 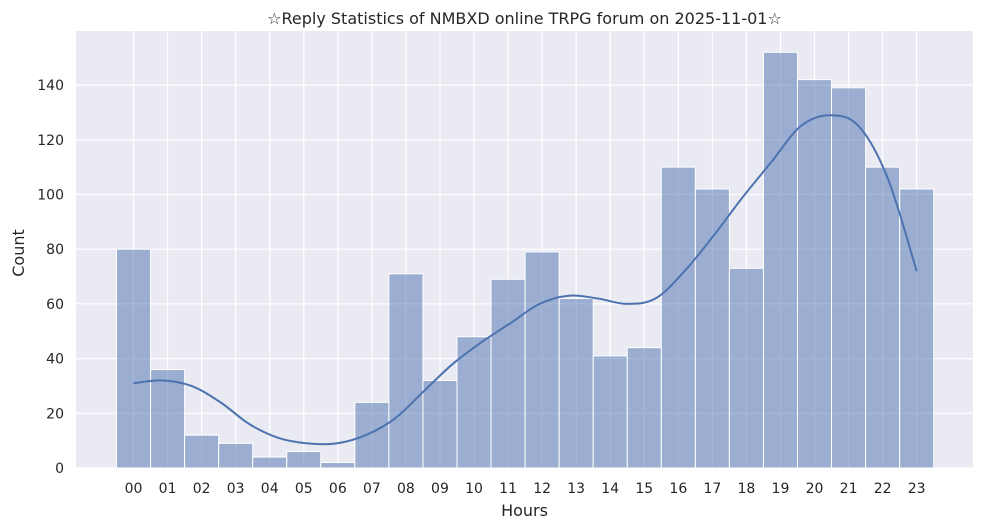 What do you see at coordinates (338, 489) in the screenshot?
I see `x-tick-label: 06` at bounding box center [338, 489].